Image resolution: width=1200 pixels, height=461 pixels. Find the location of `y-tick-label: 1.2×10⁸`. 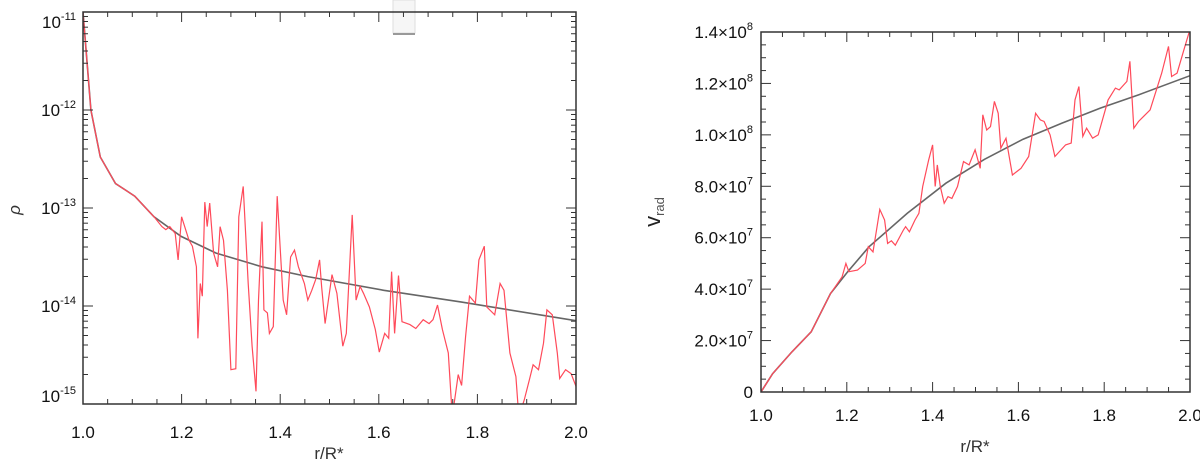

y-tick-label: 1.2×10⁸ is located at coordinates (723, 82).